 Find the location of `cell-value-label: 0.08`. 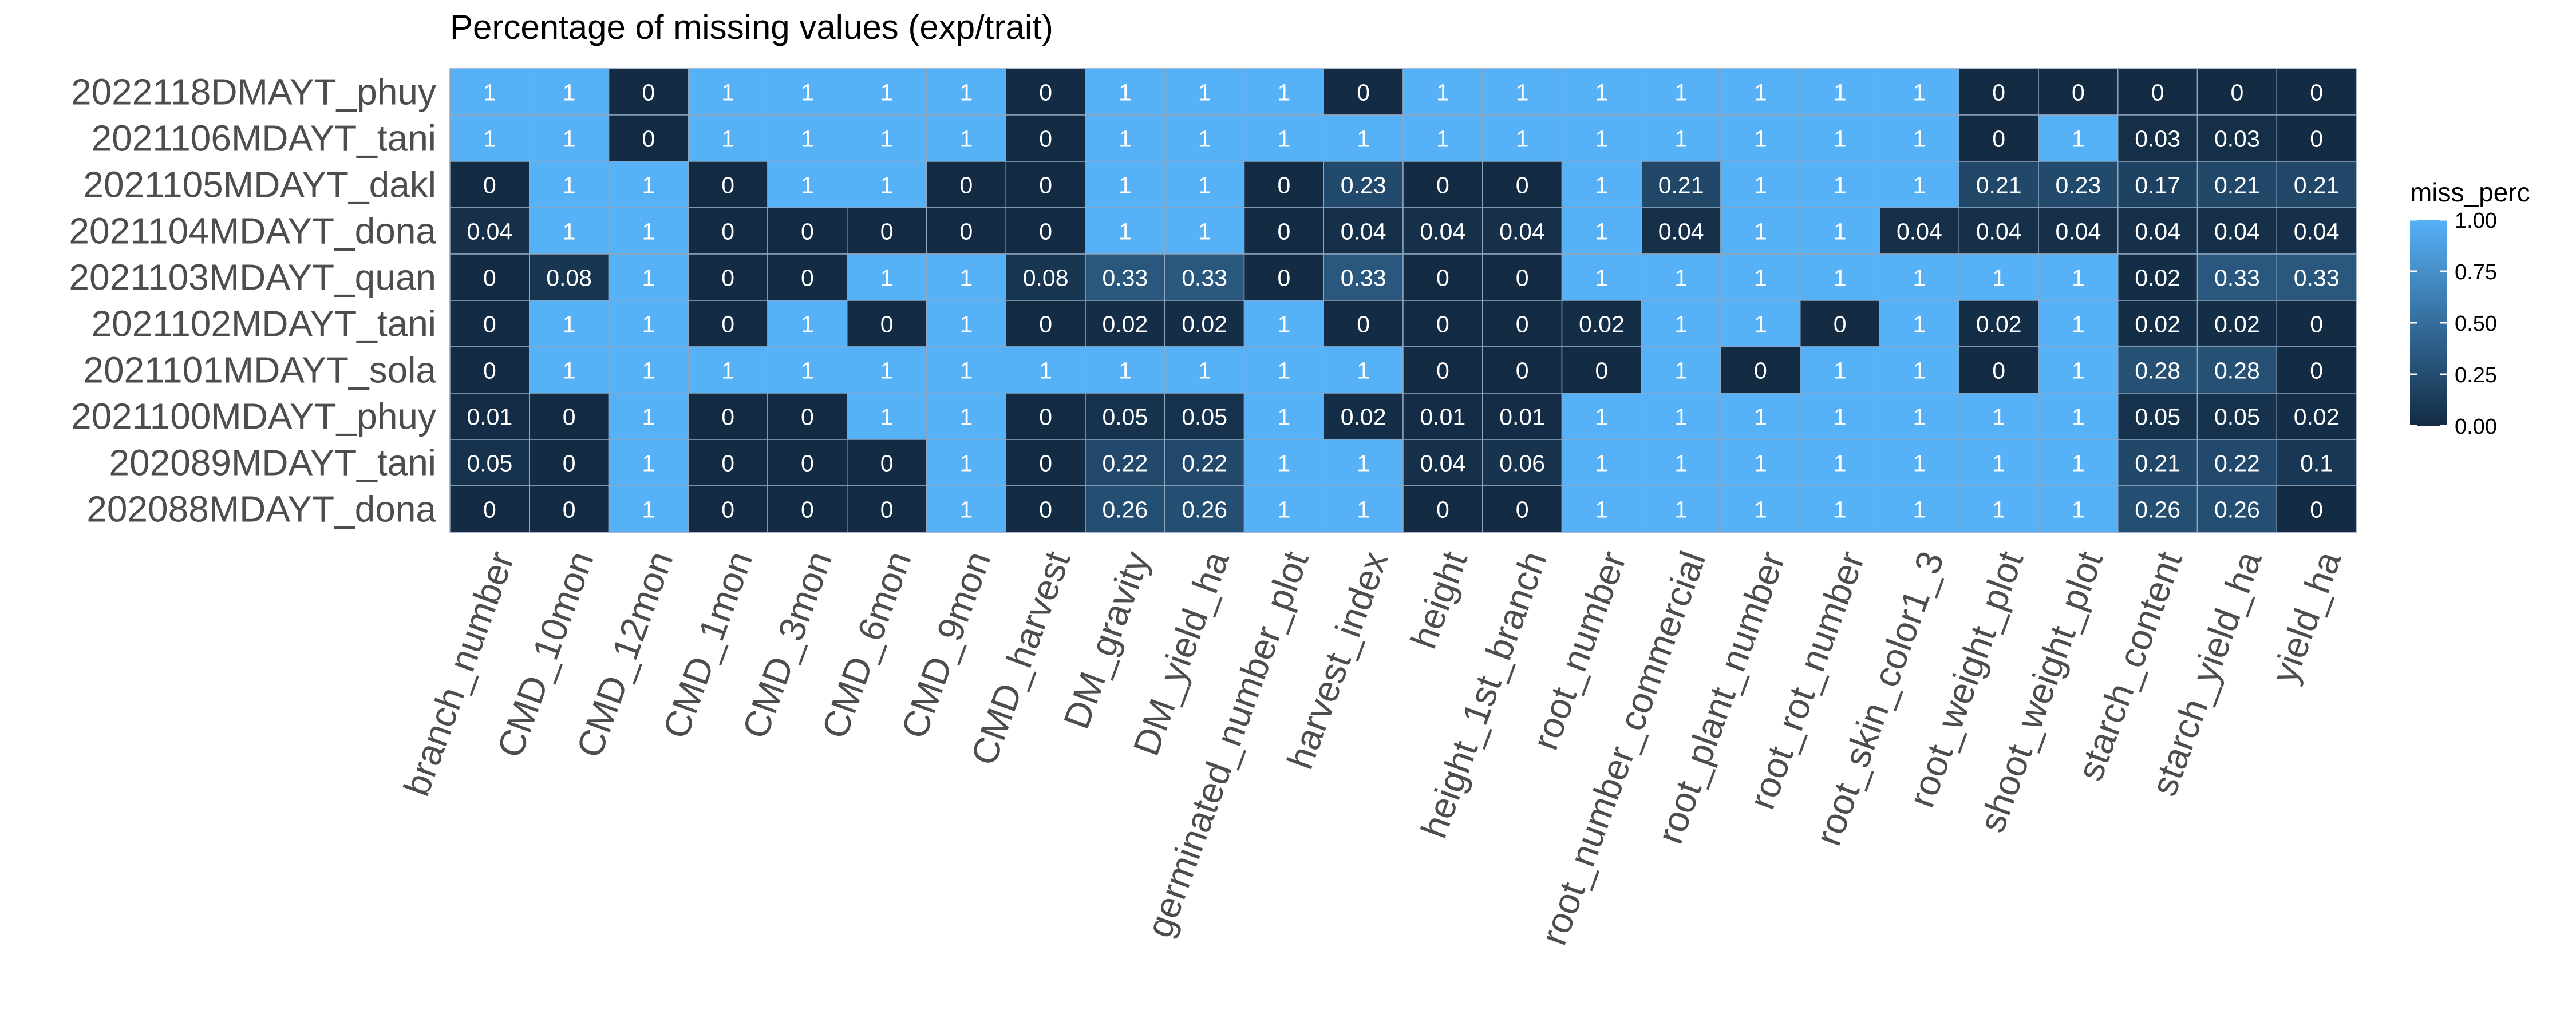

cell-value-label: 0.08 is located at coordinates (569, 278).